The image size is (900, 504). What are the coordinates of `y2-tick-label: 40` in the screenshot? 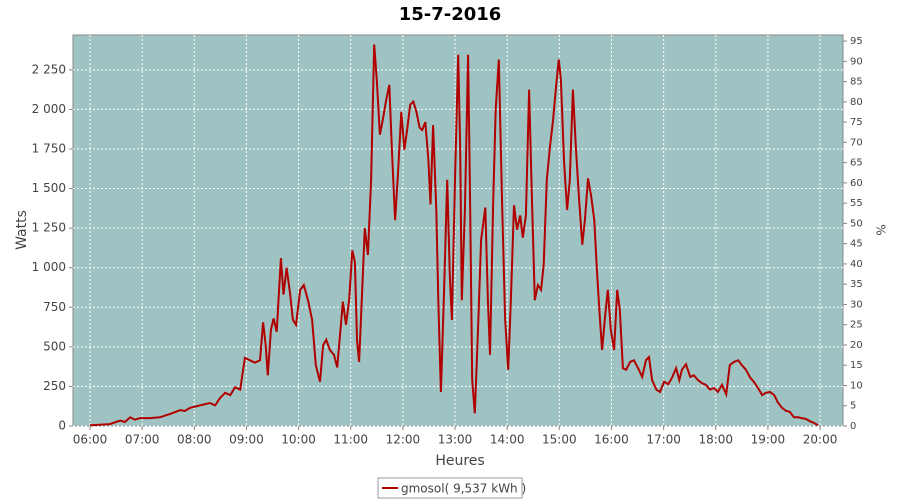 It's located at (856, 264).